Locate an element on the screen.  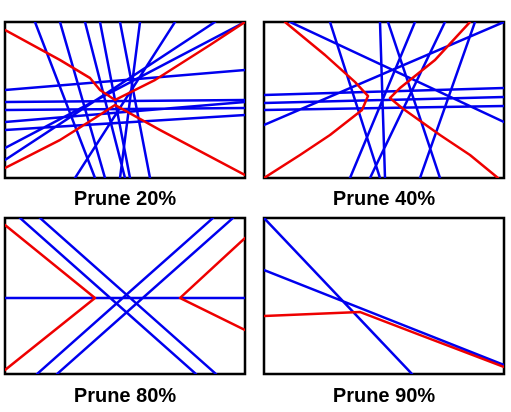
panel-caption: Prune 90% is located at coordinates (384, 396).